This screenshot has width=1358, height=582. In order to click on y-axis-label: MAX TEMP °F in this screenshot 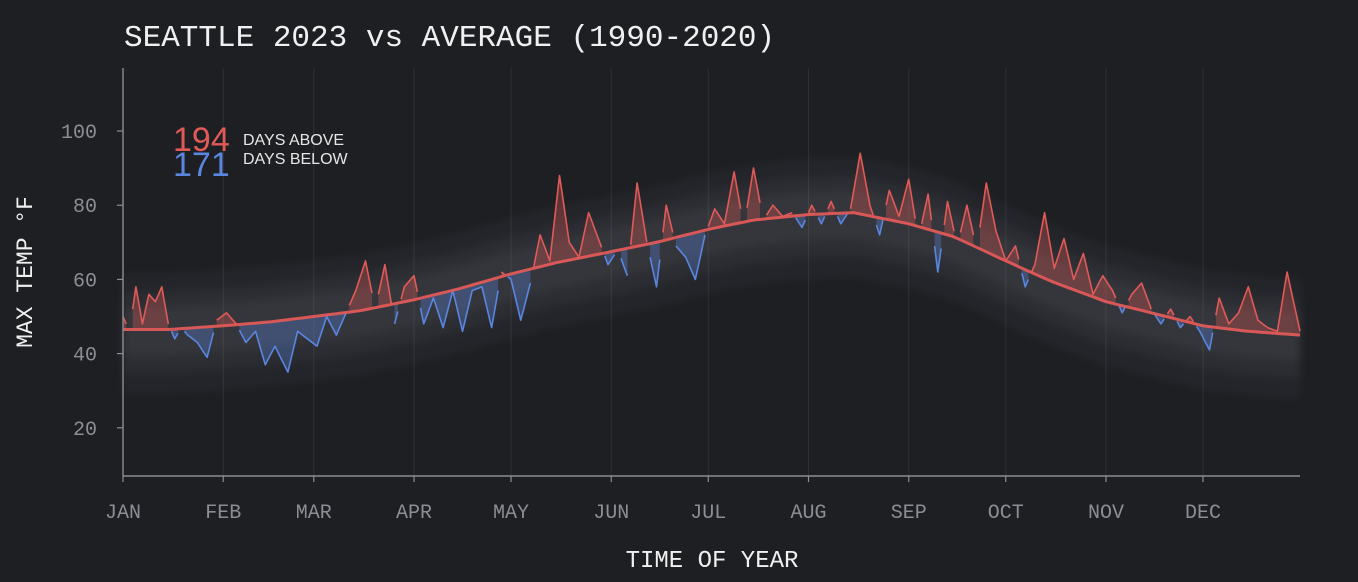, I will do `click(26, 272)`.